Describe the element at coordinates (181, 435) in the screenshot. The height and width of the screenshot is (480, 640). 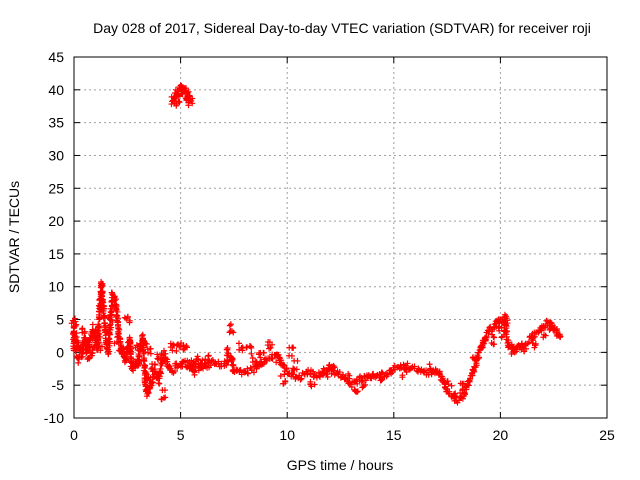
I see `x-tick-label: 5` at that location.